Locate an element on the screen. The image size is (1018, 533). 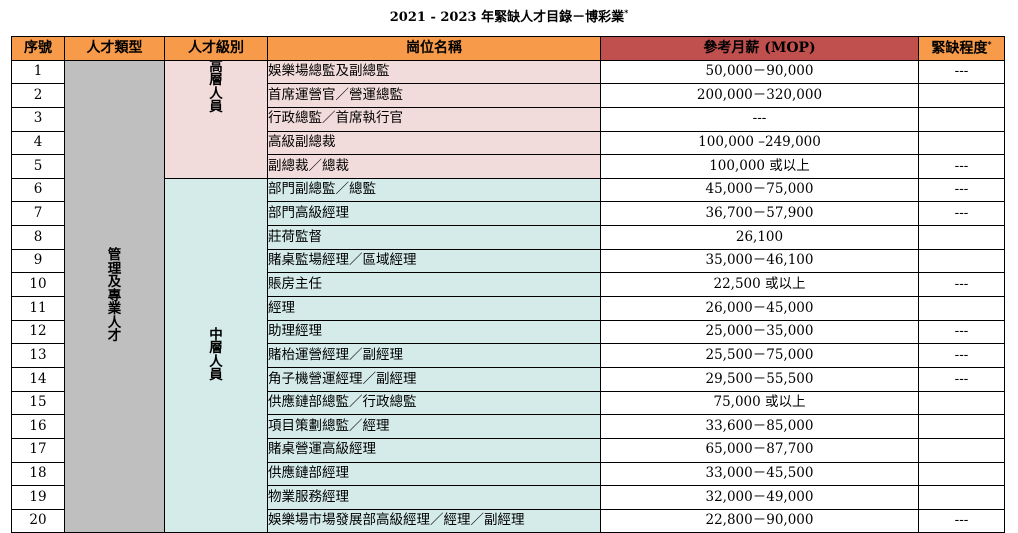
reference-salary: 45,000－75,000 is located at coordinates (759, 190).